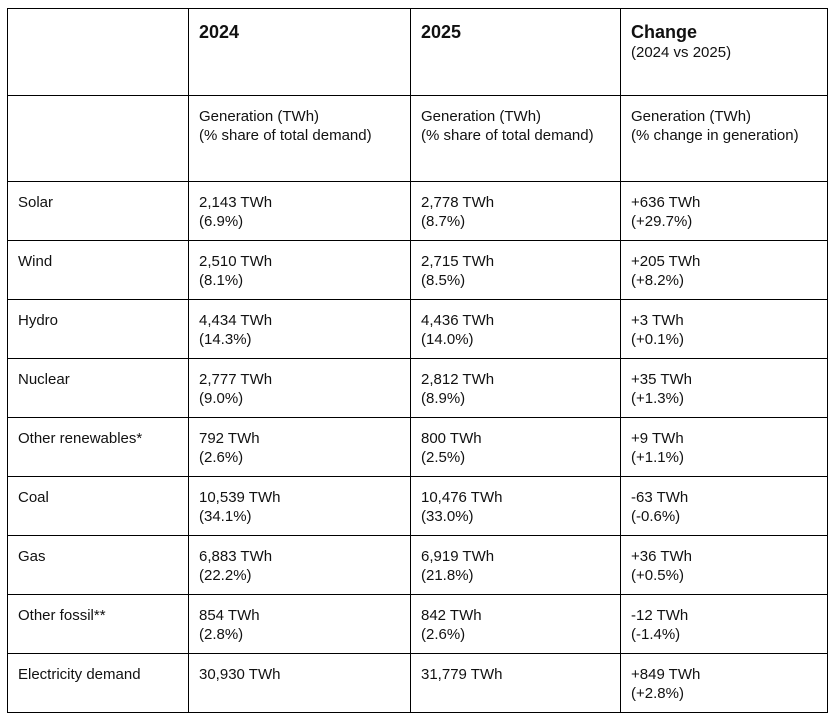  Describe the element at coordinates (225, 516) in the screenshot. I see `cell-text: (34.1%)` at that location.